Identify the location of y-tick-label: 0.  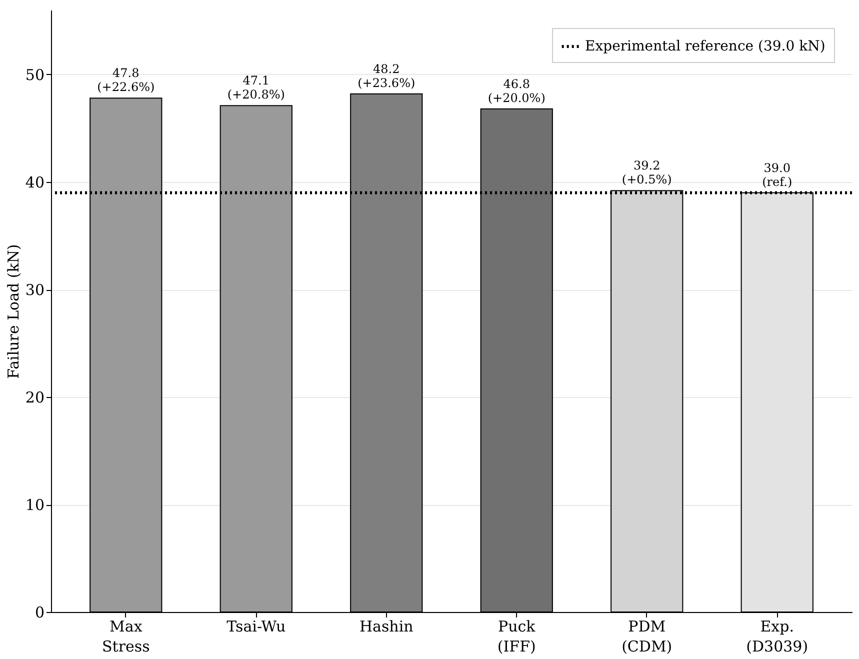
(39, 613).